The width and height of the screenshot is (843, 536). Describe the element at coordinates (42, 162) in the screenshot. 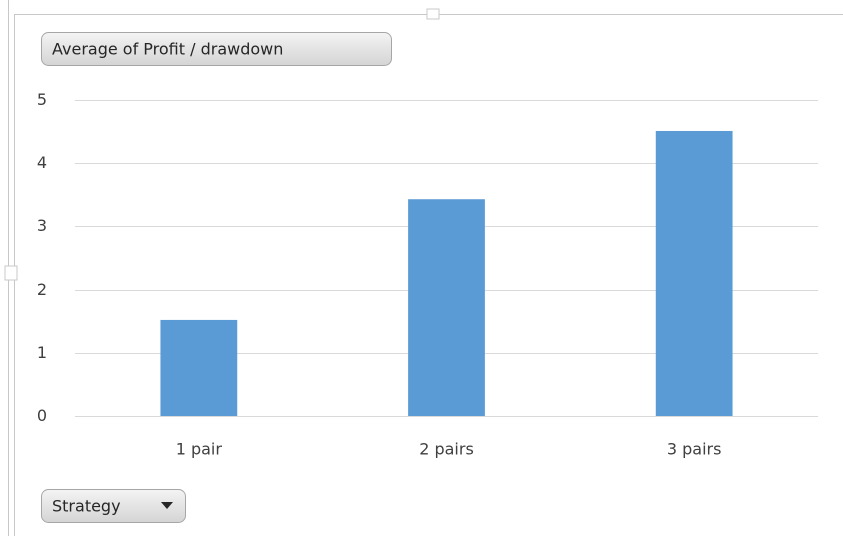

I see `y-tick-label: 4` at that location.